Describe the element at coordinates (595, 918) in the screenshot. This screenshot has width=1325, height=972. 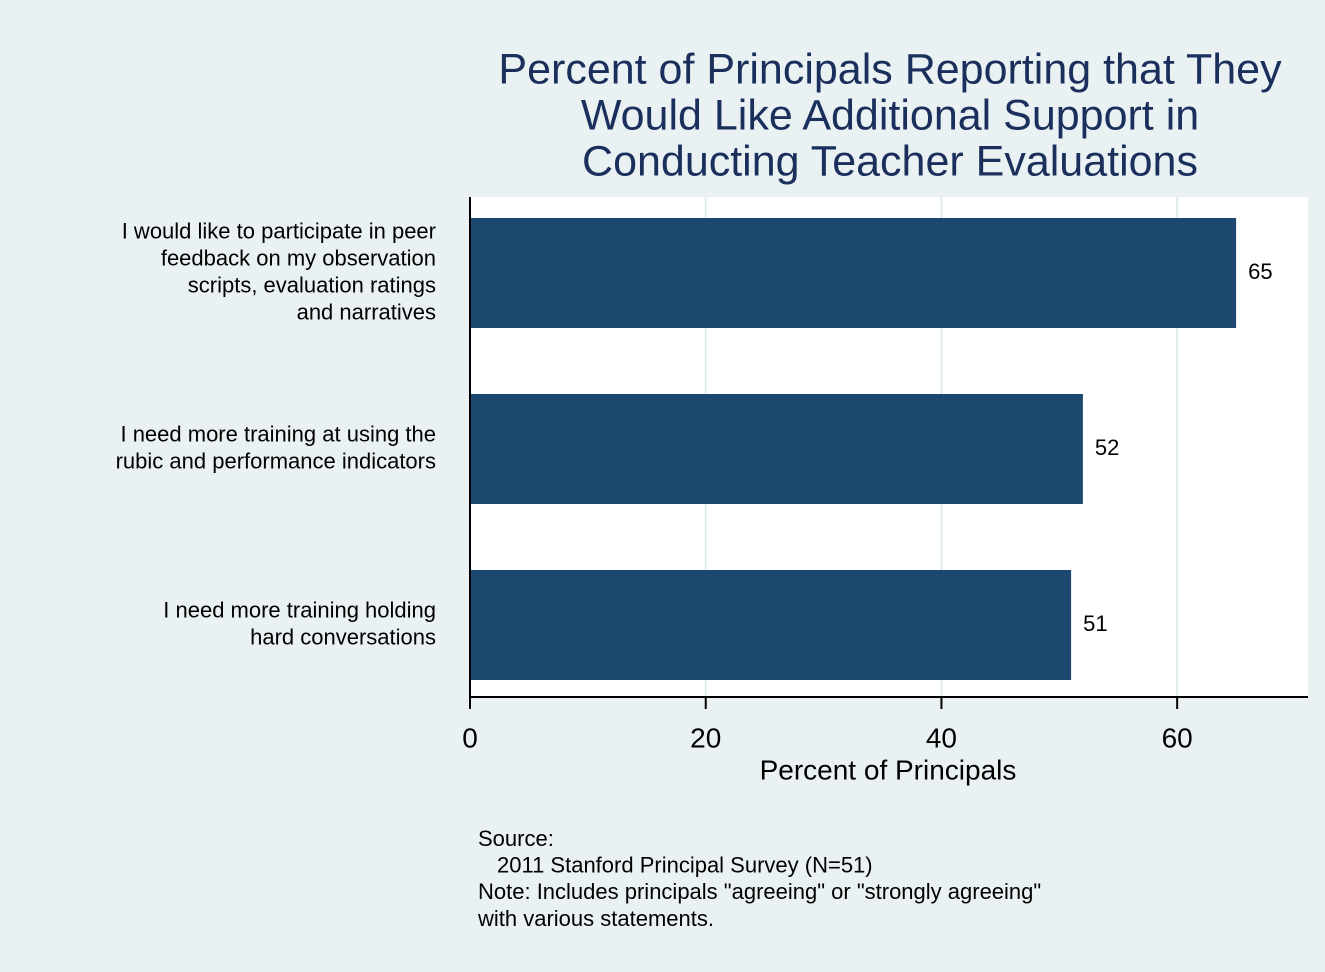
I see `note: with various statements.` at that location.